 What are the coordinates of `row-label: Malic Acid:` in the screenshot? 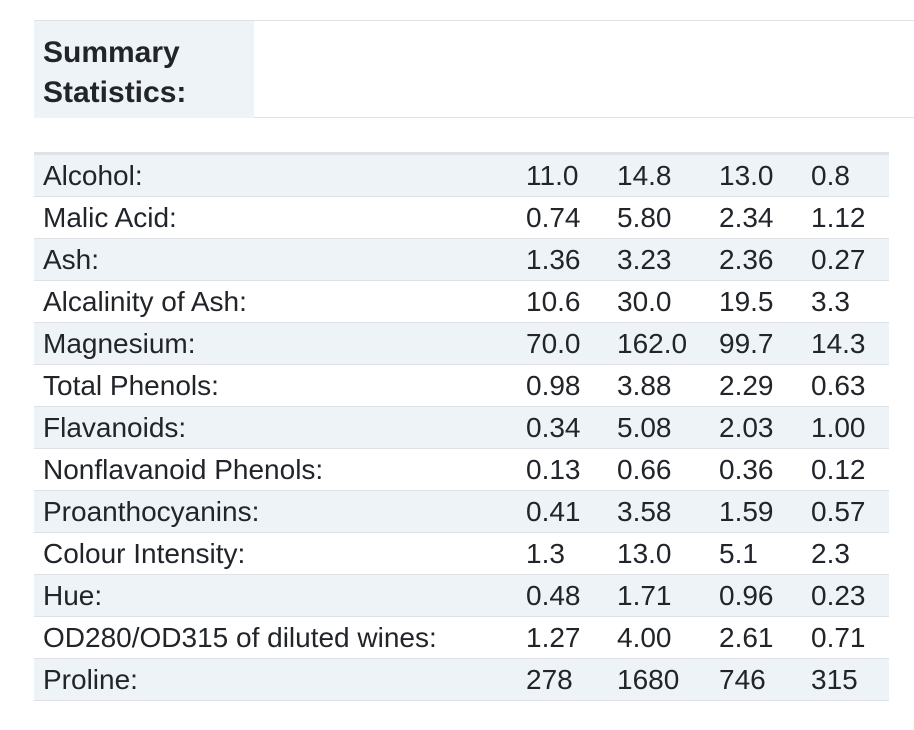 It's located at (280, 217).